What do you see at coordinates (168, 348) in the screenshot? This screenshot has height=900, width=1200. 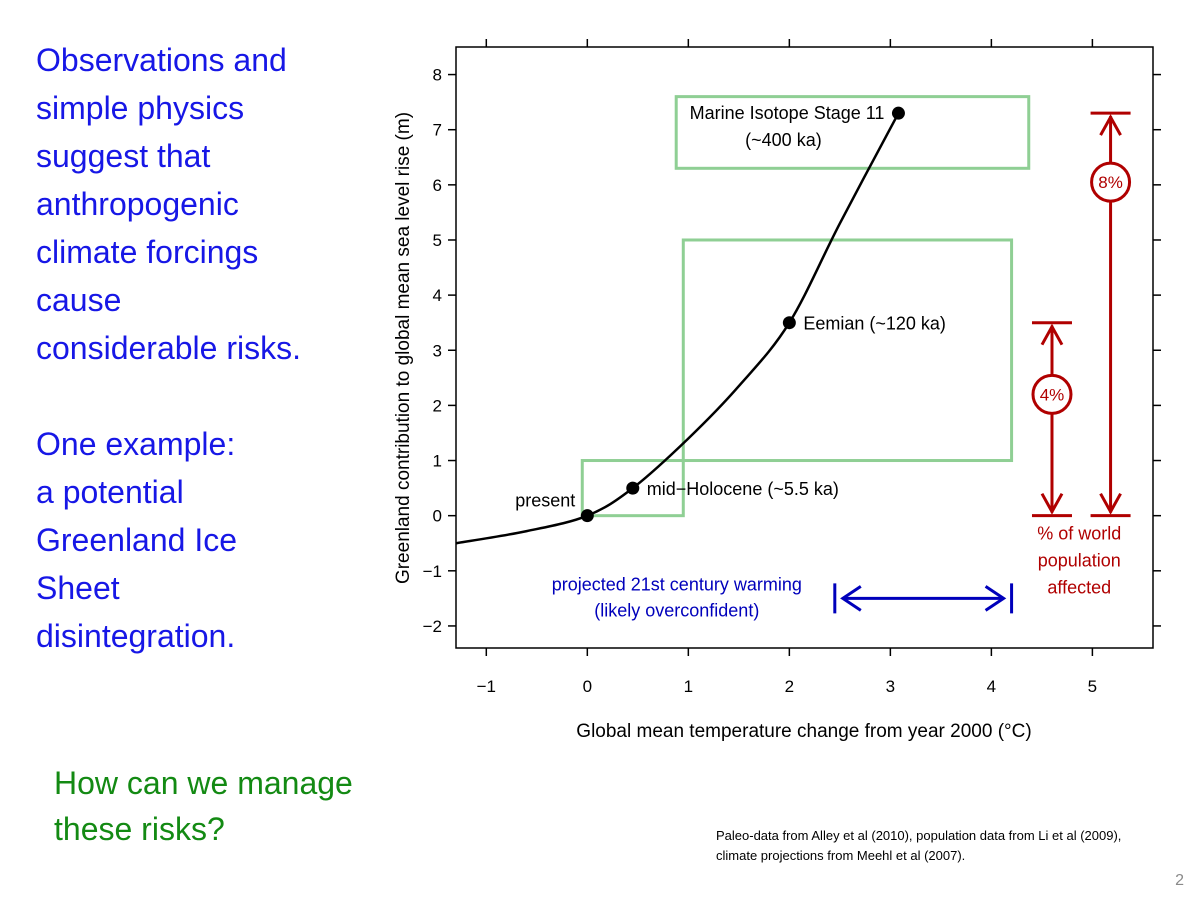 I see `body-line: considerable risks.` at bounding box center [168, 348].